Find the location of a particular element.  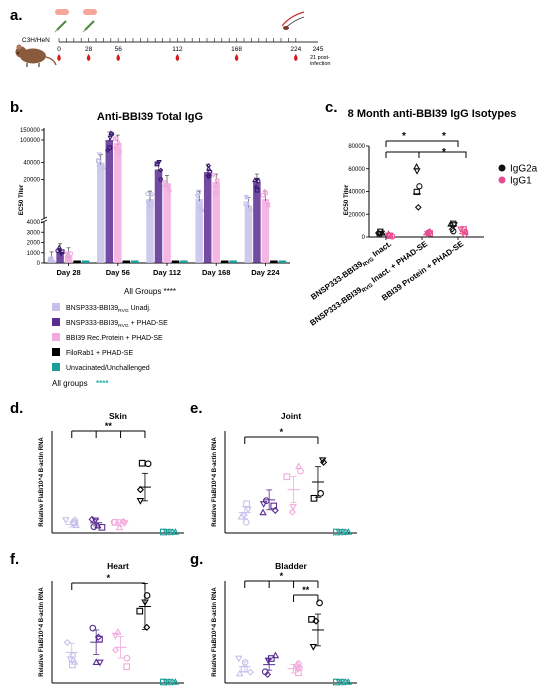

chart-c-significance: * is located at coordinates (444, 136).